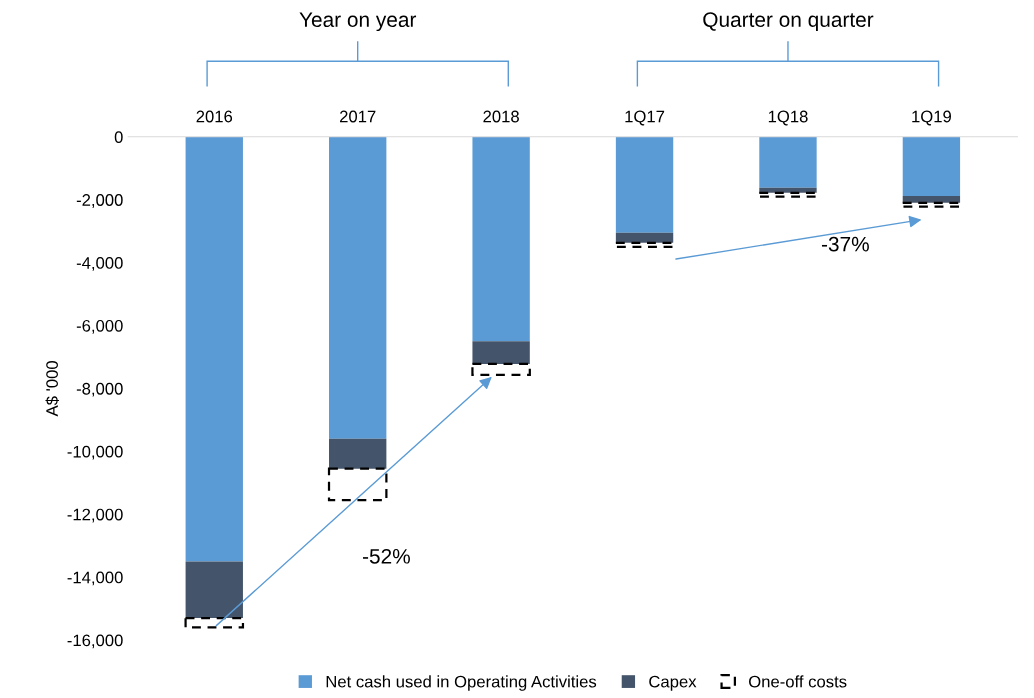  I want to click on x-tick-label: 2016, so click(214, 116).